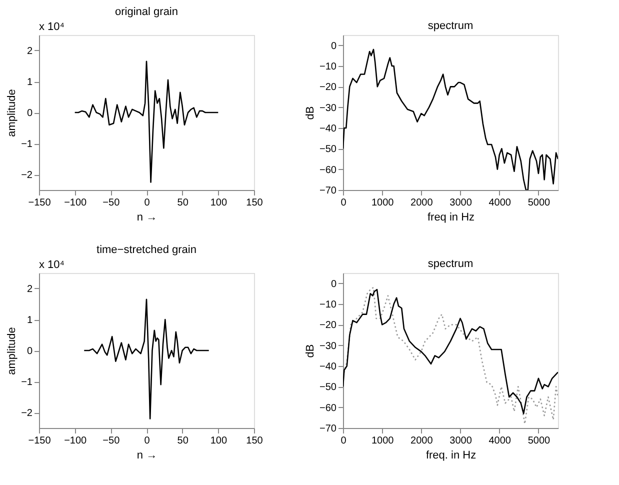  I want to click on x-axis-title: freq. in Hz, so click(451, 456).